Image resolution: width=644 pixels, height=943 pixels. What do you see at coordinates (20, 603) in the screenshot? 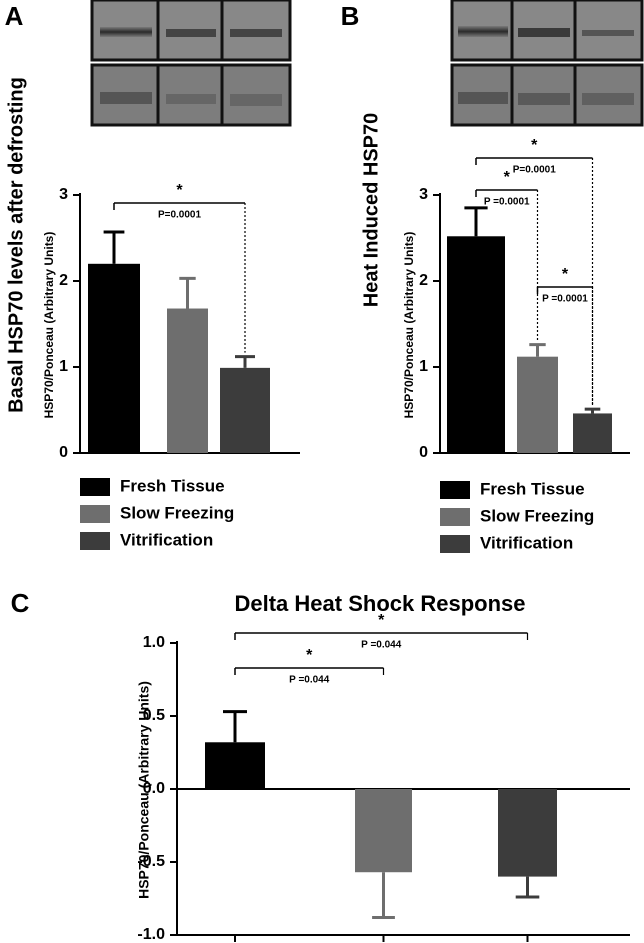
I see `panel-label: C` at bounding box center [20, 603].